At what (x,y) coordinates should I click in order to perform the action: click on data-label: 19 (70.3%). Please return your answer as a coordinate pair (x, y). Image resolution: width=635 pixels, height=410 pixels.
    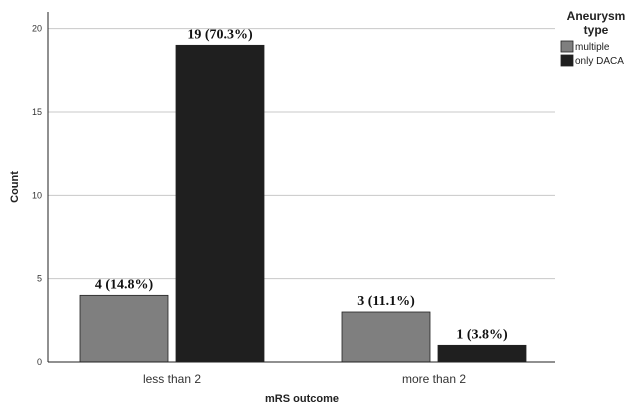
    Looking at the image, I should click on (220, 34).